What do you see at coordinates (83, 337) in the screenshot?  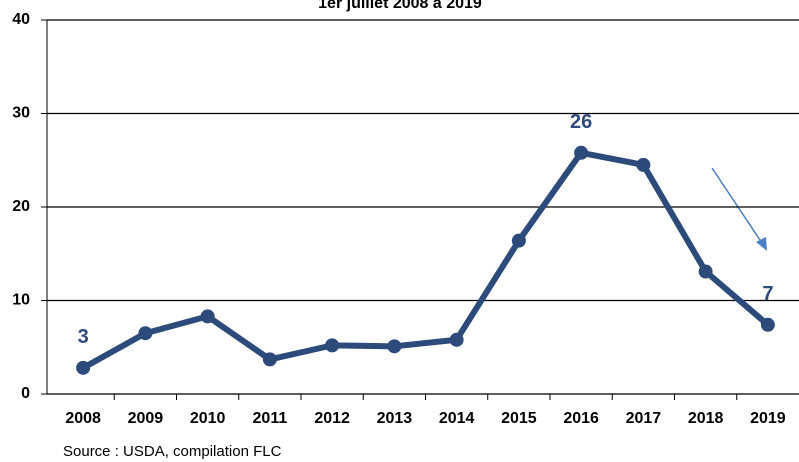 I see `data-label: 3` at bounding box center [83, 337].